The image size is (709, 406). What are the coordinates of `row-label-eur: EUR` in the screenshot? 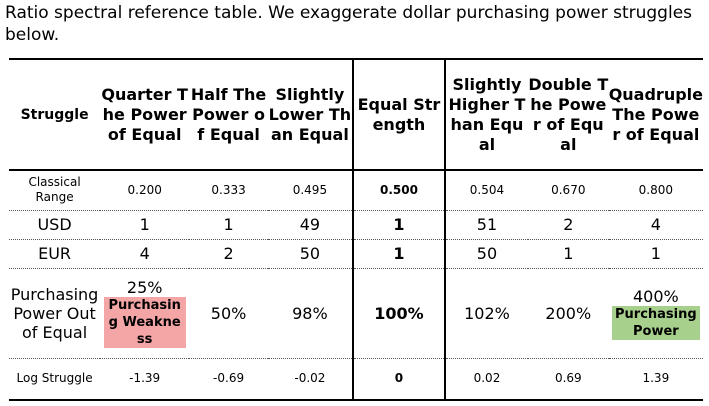 It's located at (55, 253).